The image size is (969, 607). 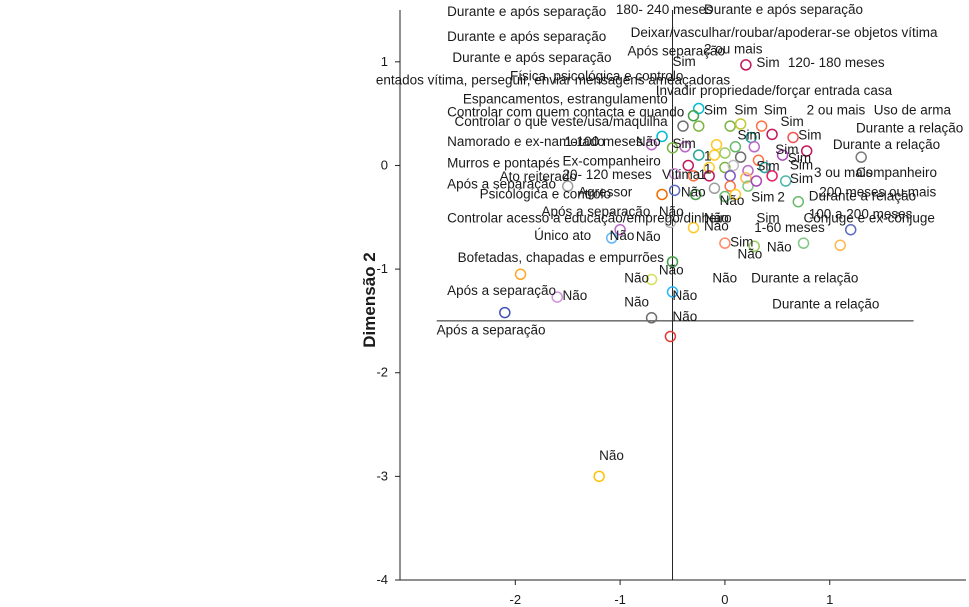 I want to click on data-label: 1-60 meses, so click(x=789, y=227).